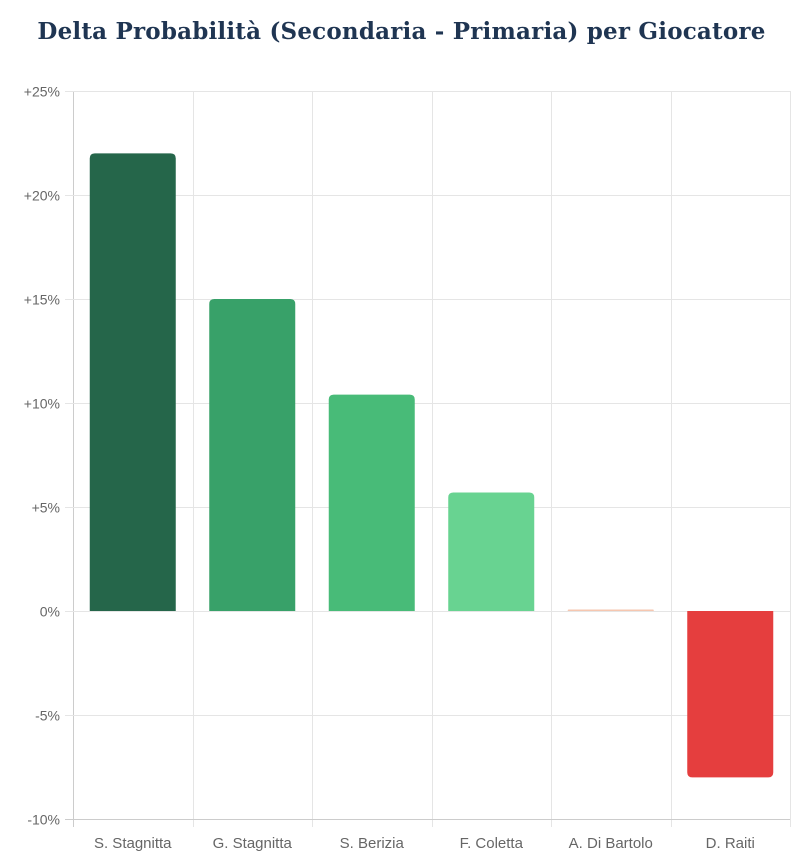 The width and height of the screenshot is (803, 864). I want to click on y-axis-ticks: +25% +20% +15% +10% +5% 0% -5% -10%, so click(42, 456).